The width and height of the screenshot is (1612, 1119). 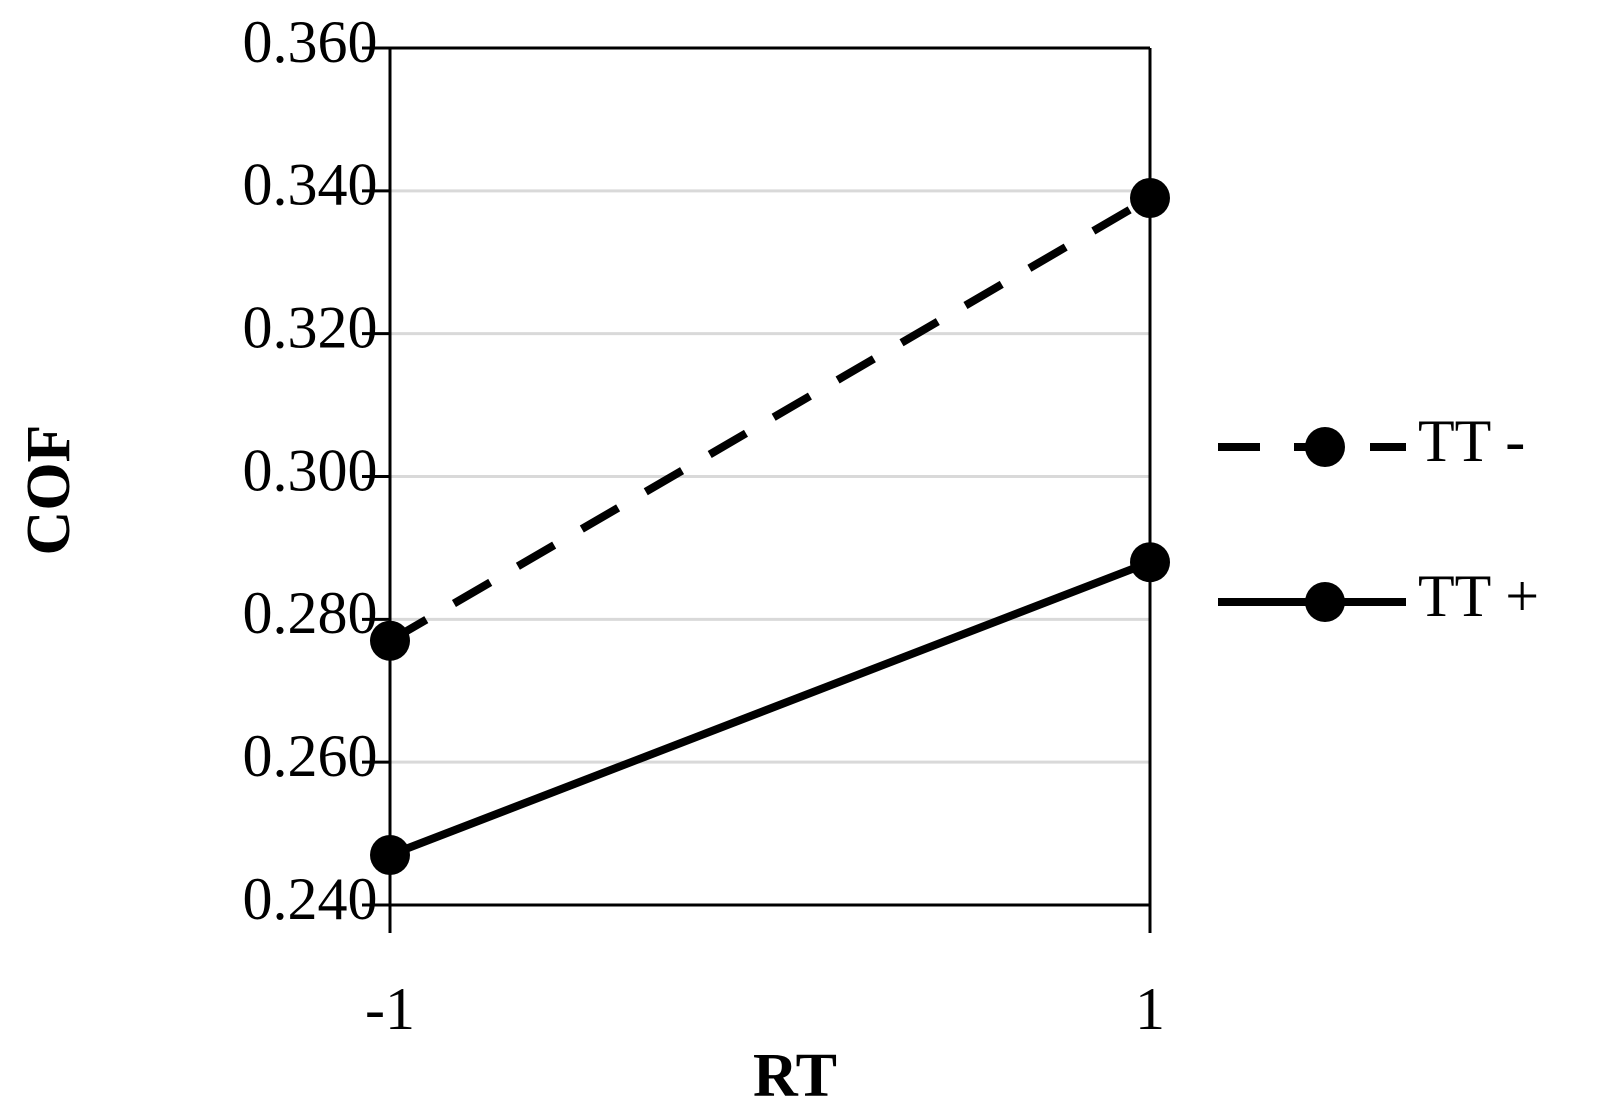 What do you see at coordinates (310, 756) in the screenshot?
I see `y-tick-label: 0.260` at bounding box center [310, 756].